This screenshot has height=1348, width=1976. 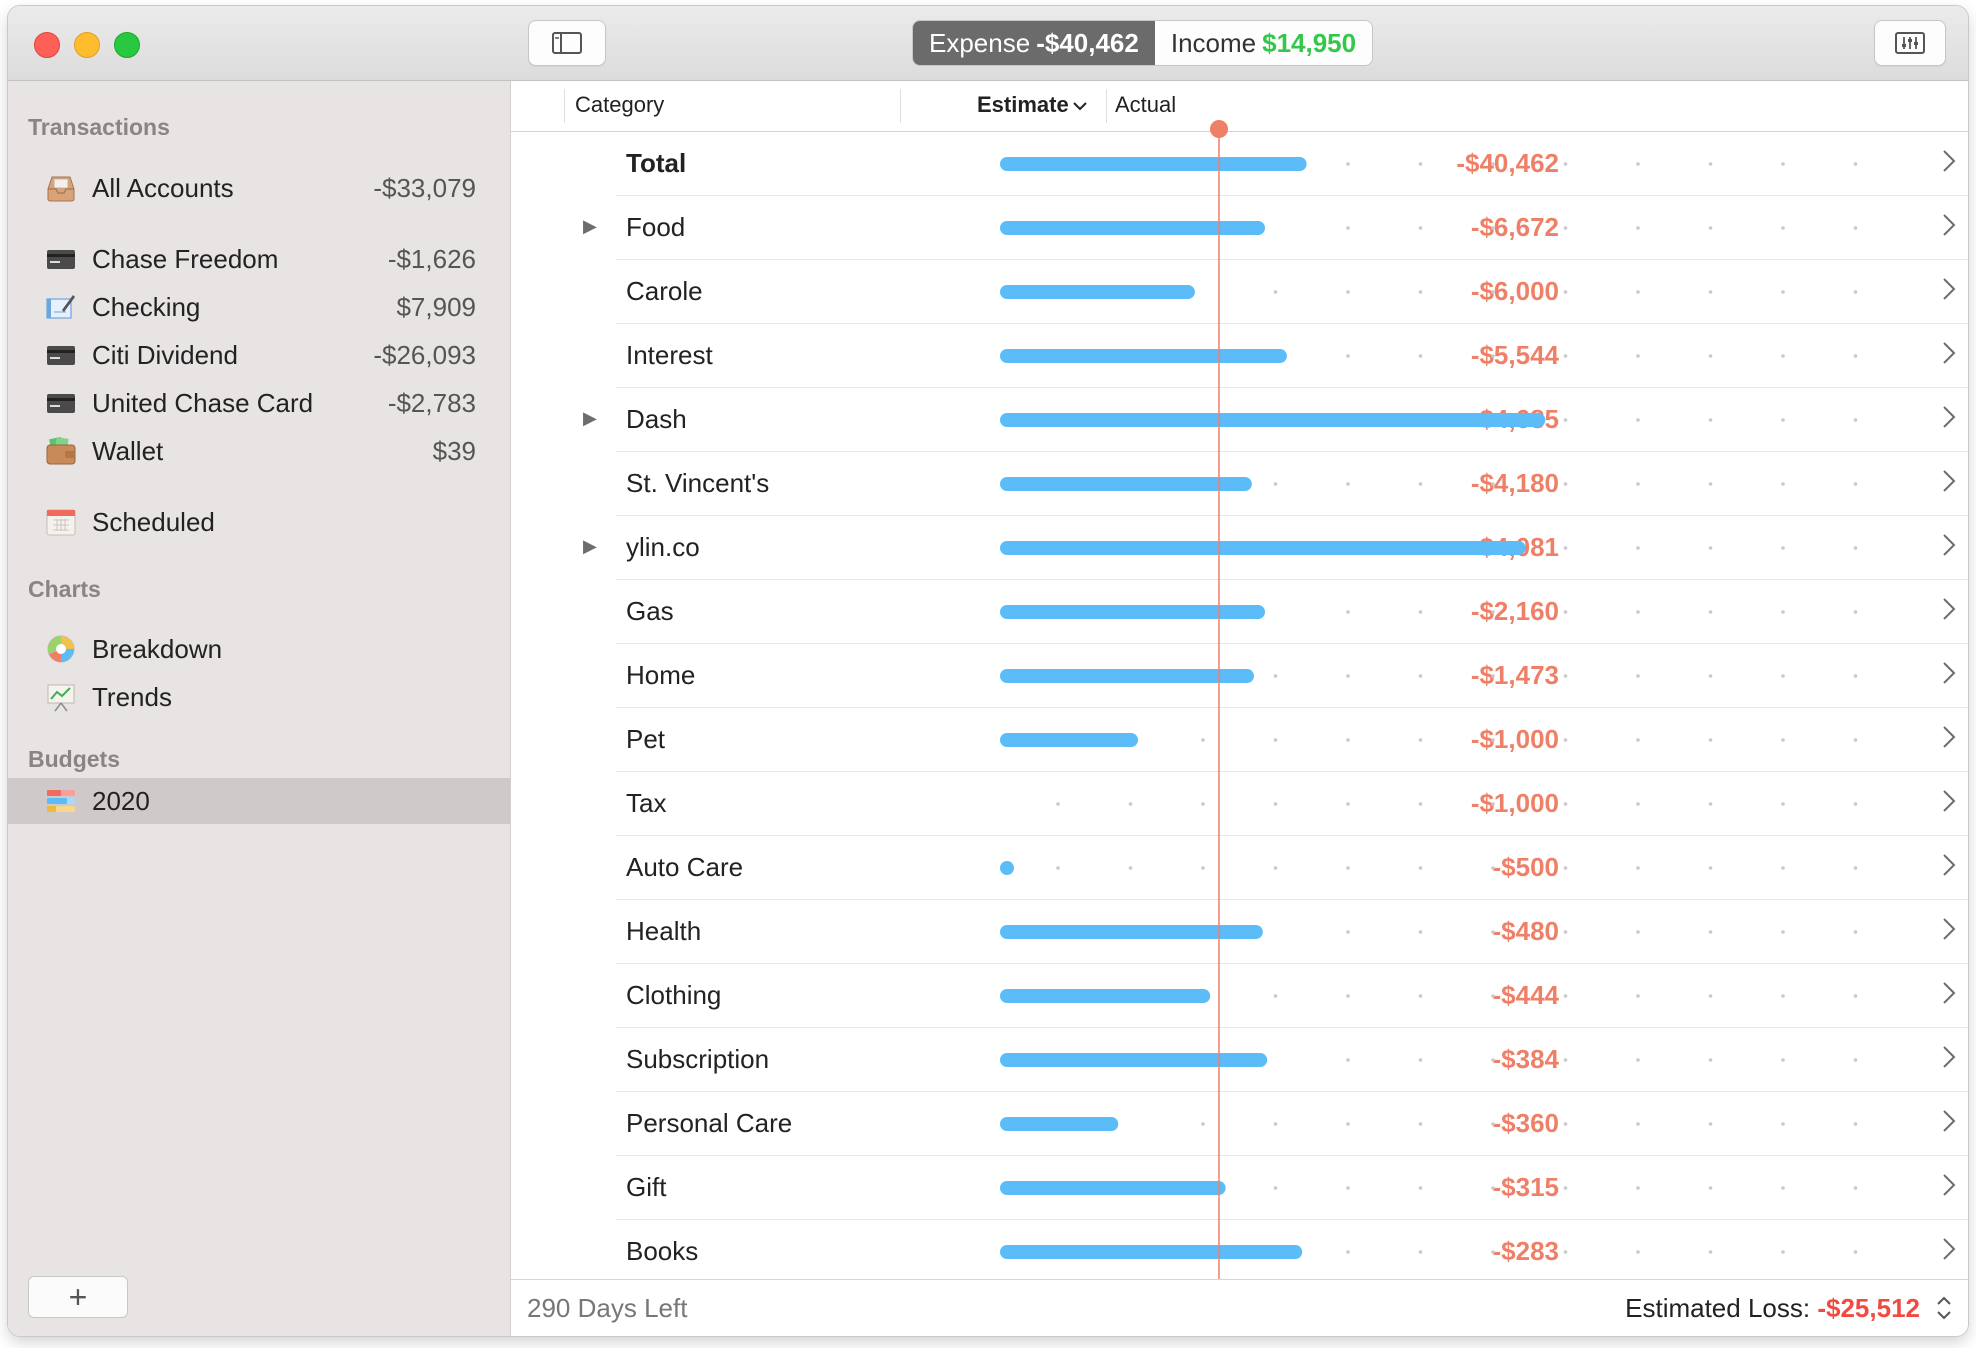 What do you see at coordinates (1239, 106) in the screenshot?
I see `column-header-bar: Category Estimate Actual` at bounding box center [1239, 106].